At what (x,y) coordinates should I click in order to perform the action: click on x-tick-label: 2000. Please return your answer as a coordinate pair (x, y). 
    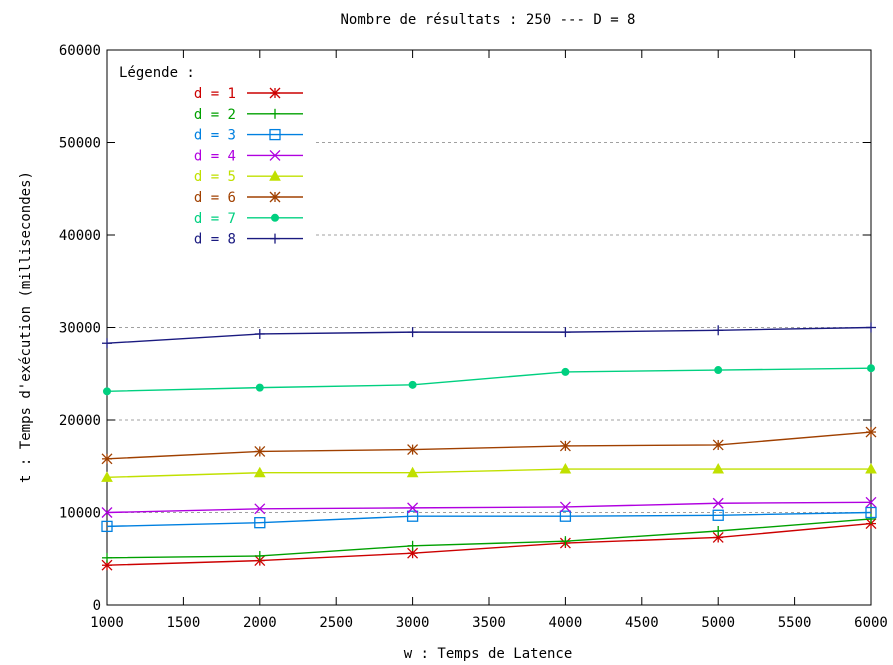
    Looking at the image, I should click on (260, 623).